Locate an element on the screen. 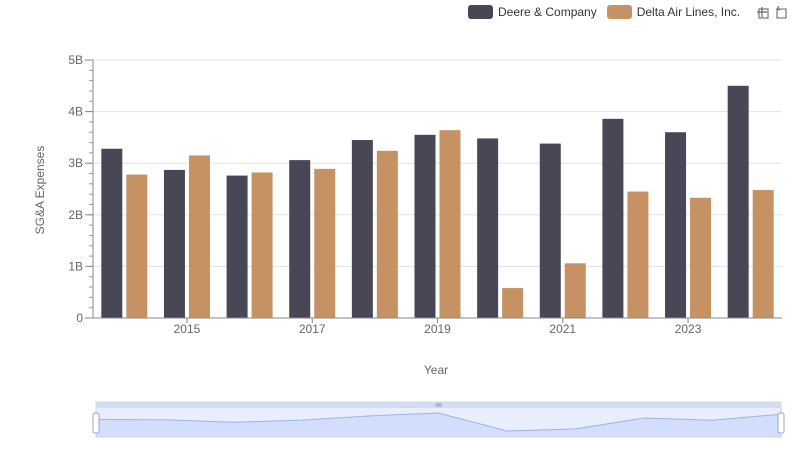 The height and width of the screenshot is (461, 800). x-tick-label: 2021 is located at coordinates (562, 329).